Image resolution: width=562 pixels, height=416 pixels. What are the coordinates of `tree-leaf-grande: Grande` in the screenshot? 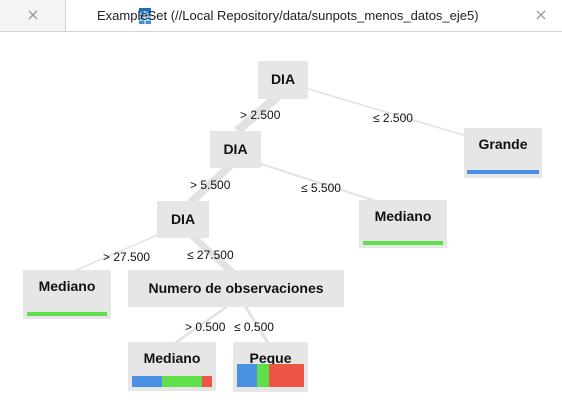 It's located at (503, 153).